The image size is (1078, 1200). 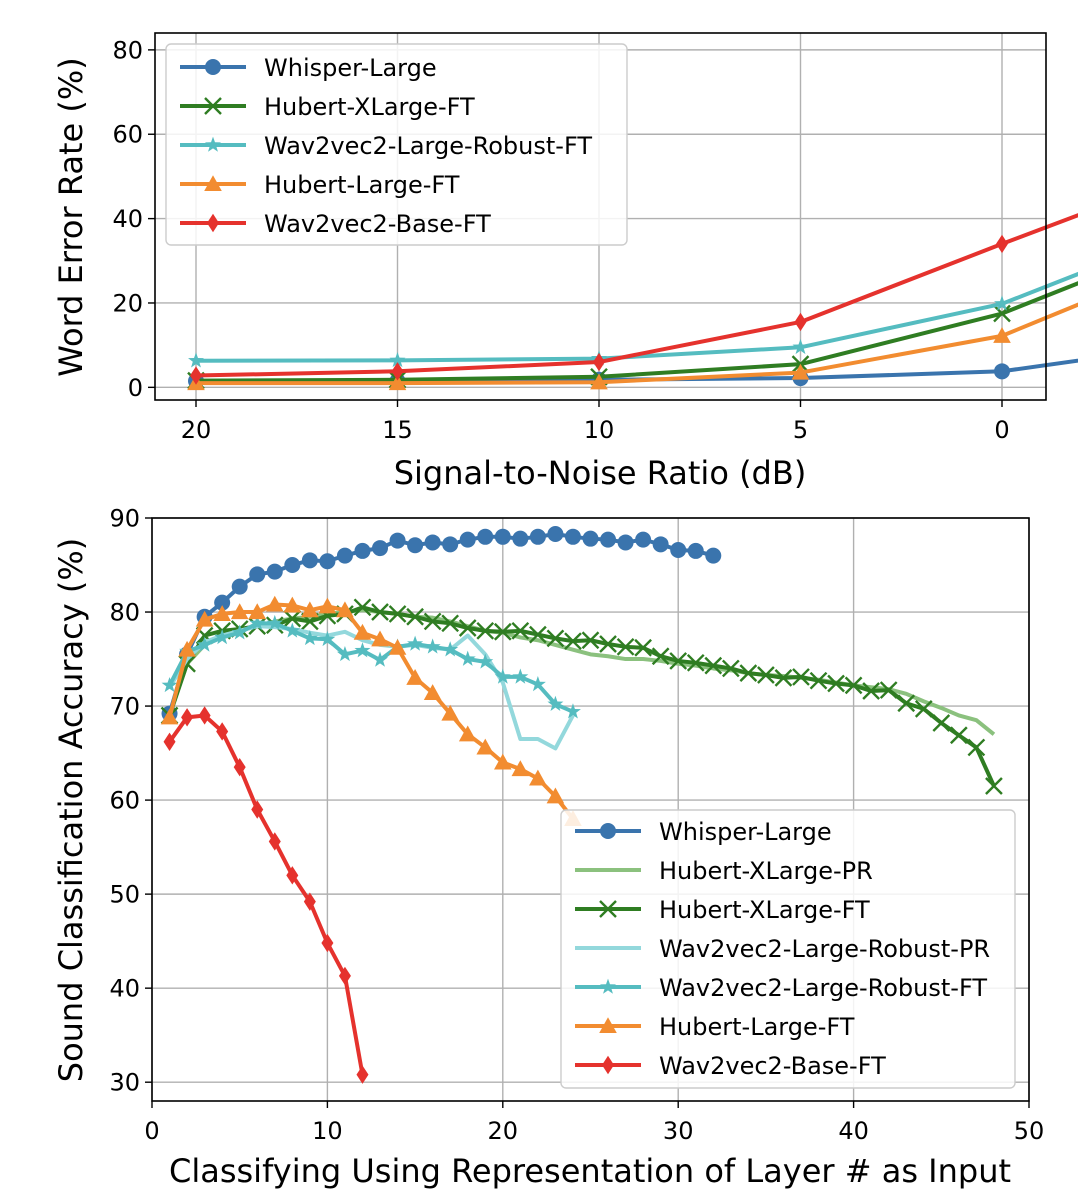 What do you see at coordinates (127, 303) in the screenshot?
I see `y-tick-label: 20` at bounding box center [127, 303].